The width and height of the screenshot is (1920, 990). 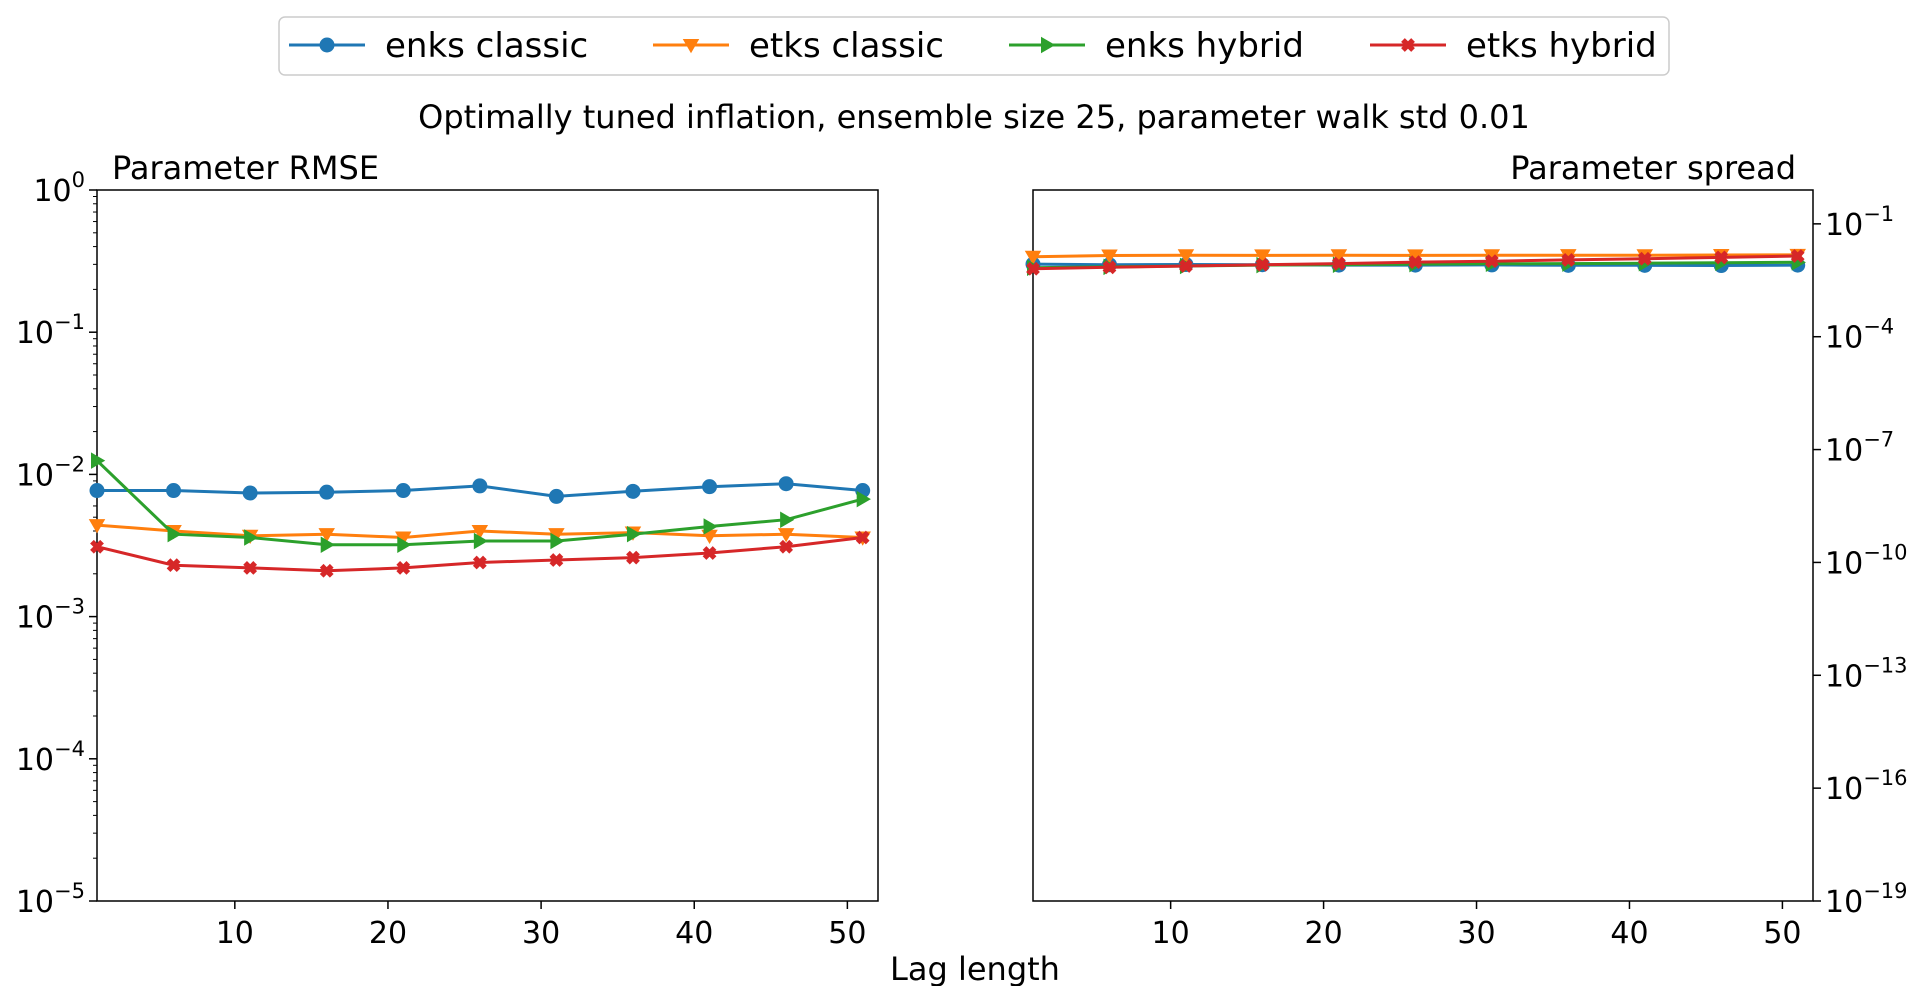 What do you see at coordinates (50, 472) in the screenshot?
I see `y-tick-label: 10⁻²` at bounding box center [50, 472].